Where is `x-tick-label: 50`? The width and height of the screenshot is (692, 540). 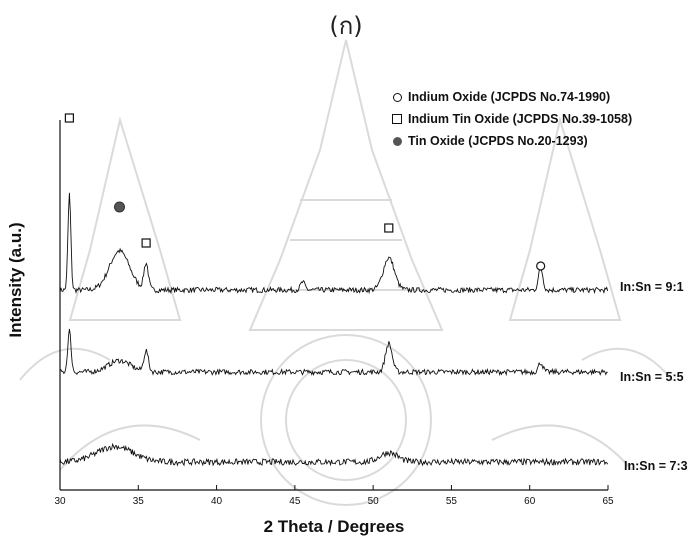
x-tick-label: 50 is located at coordinates (374, 501).